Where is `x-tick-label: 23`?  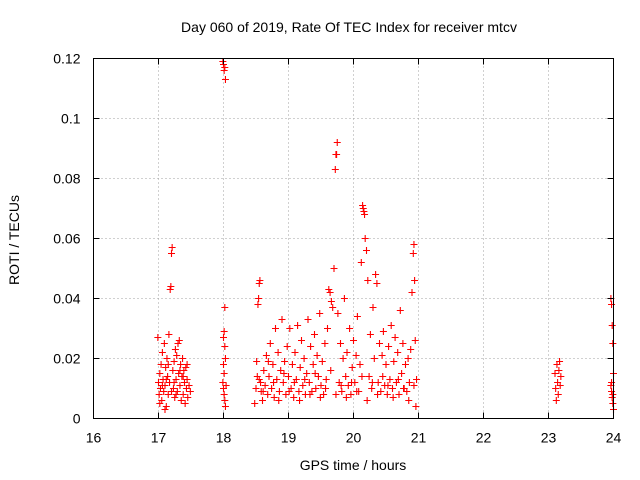 x-tick-label: 23 is located at coordinates (549, 438).